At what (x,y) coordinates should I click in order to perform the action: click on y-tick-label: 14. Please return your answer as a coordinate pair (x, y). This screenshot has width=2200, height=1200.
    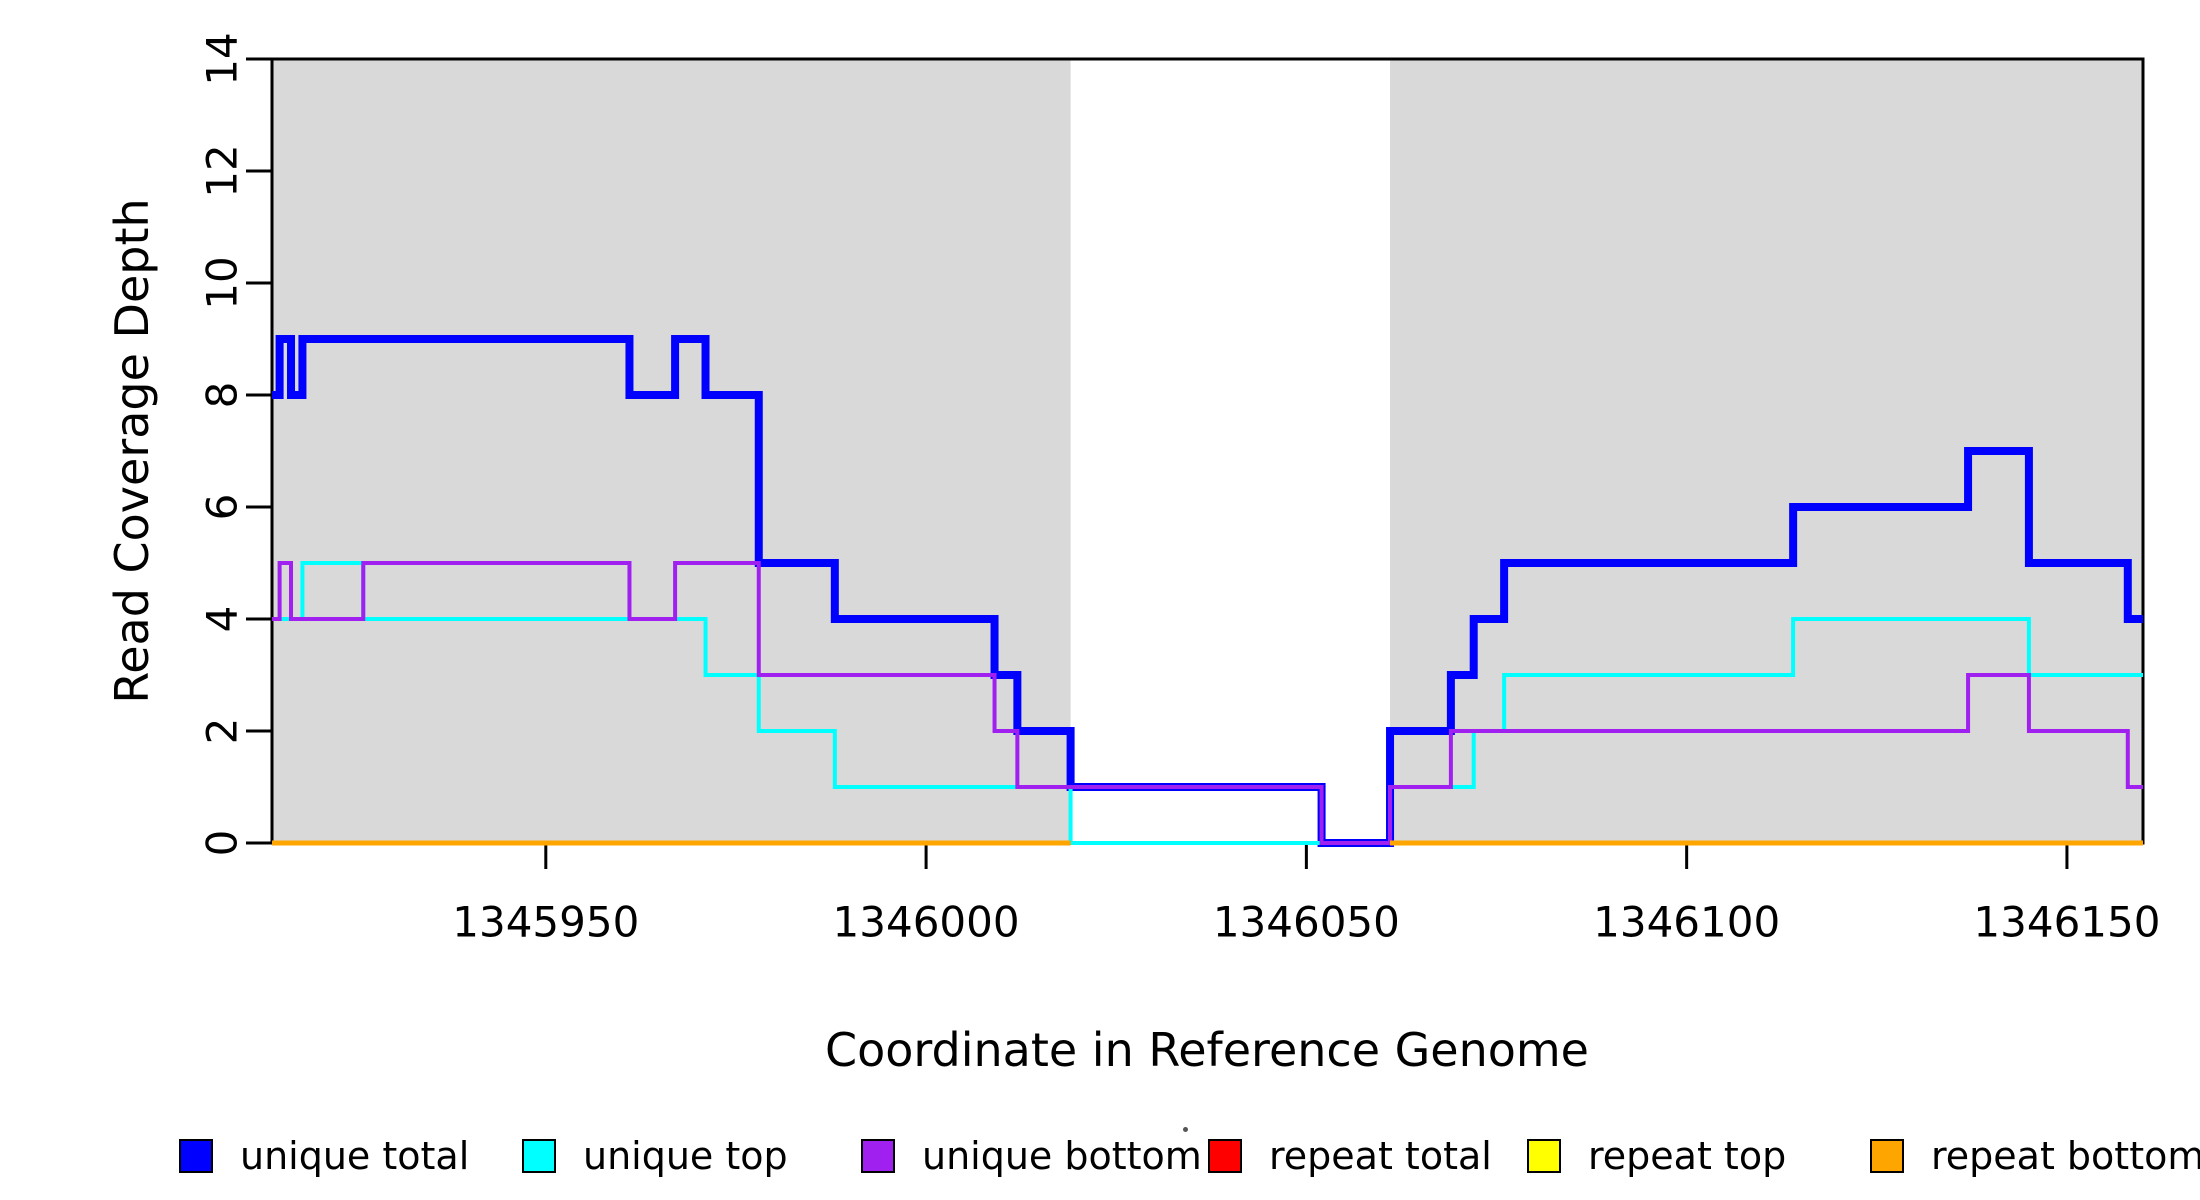
    Looking at the image, I should click on (222, 58).